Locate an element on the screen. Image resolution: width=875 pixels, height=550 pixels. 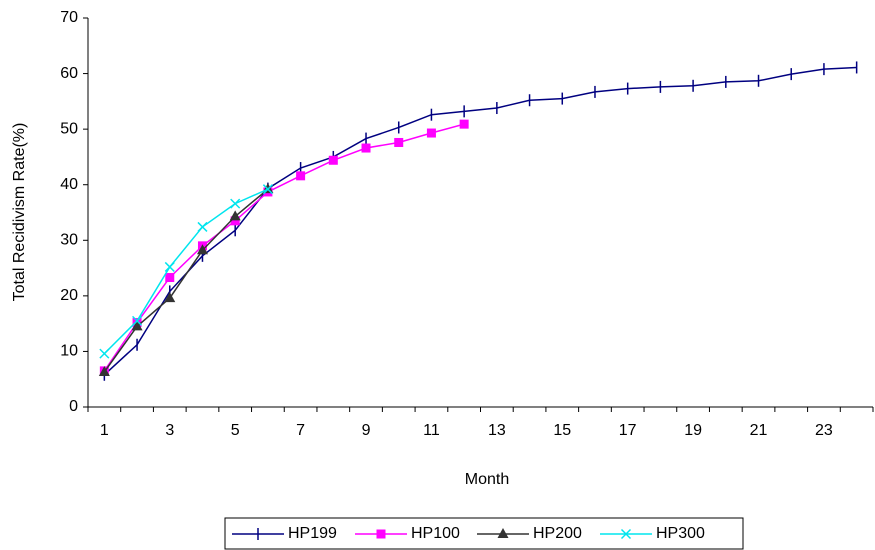
legend-label: HP199 is located at coordinates (312, 533).